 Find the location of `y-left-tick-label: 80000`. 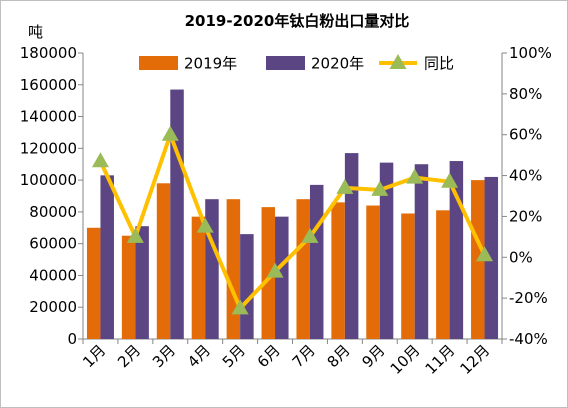

y-left-tick-label: 80000 is located at coordinates (53, 212).